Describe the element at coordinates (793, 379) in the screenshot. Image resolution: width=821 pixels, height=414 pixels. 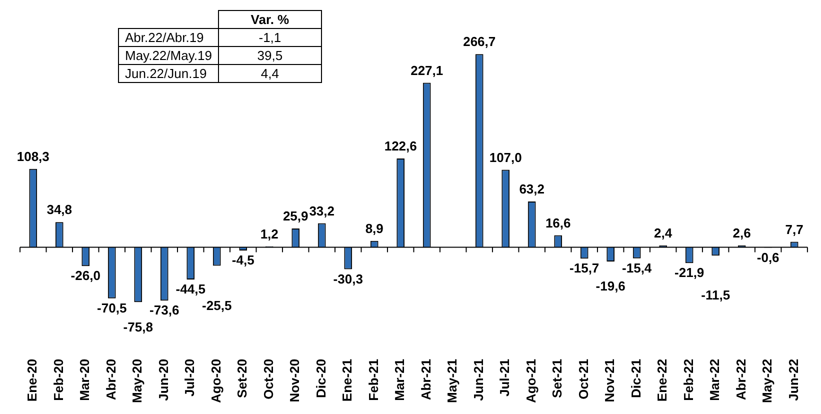
I see `x-tick-label: Jun-22` at that location.